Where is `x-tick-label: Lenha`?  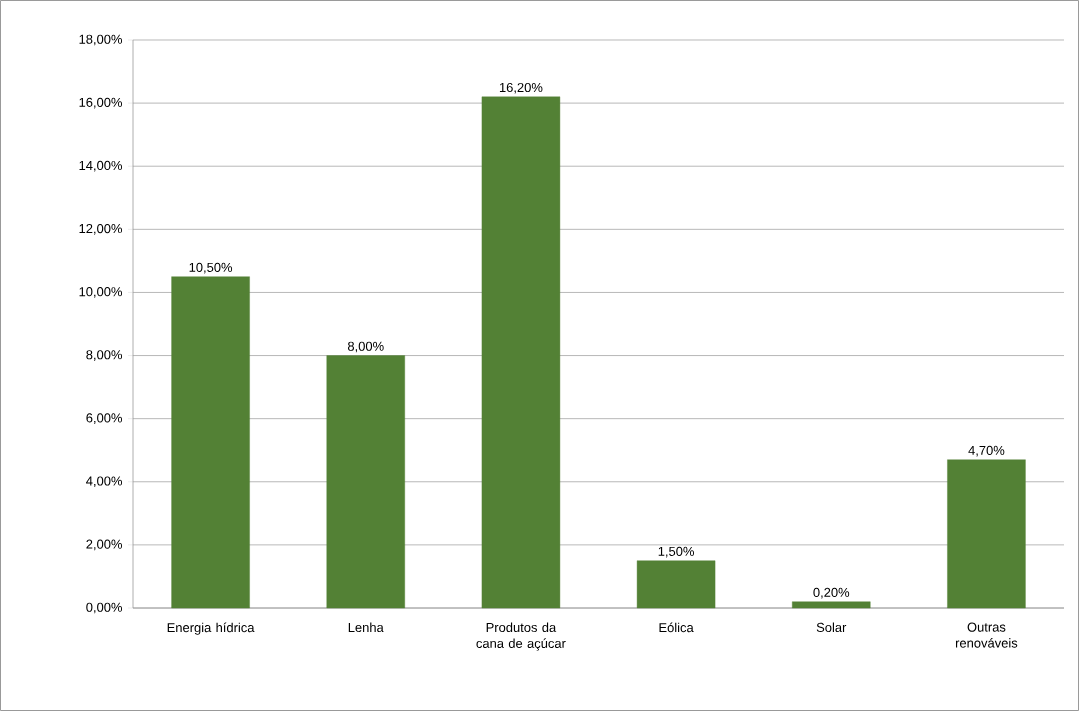
x-tick-label: Lenha is located at coordinates (366, 627).